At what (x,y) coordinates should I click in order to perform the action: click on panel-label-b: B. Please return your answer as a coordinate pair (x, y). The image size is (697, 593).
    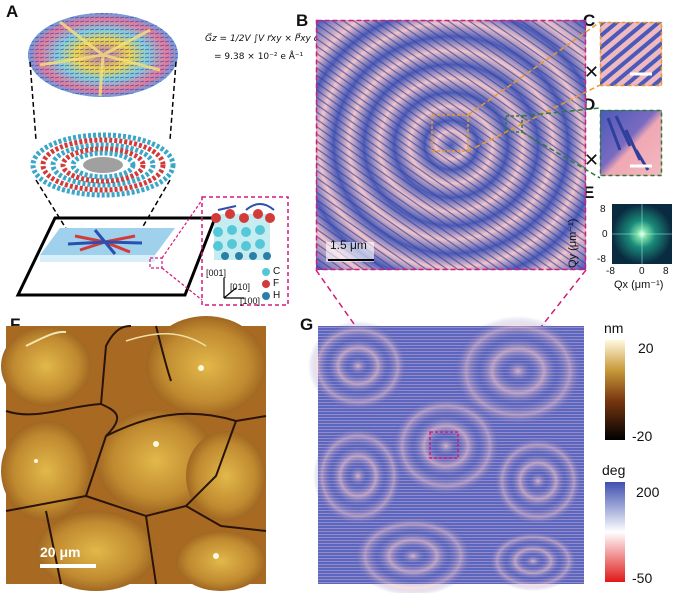
    Looking at the image, I should click on (302, 20).